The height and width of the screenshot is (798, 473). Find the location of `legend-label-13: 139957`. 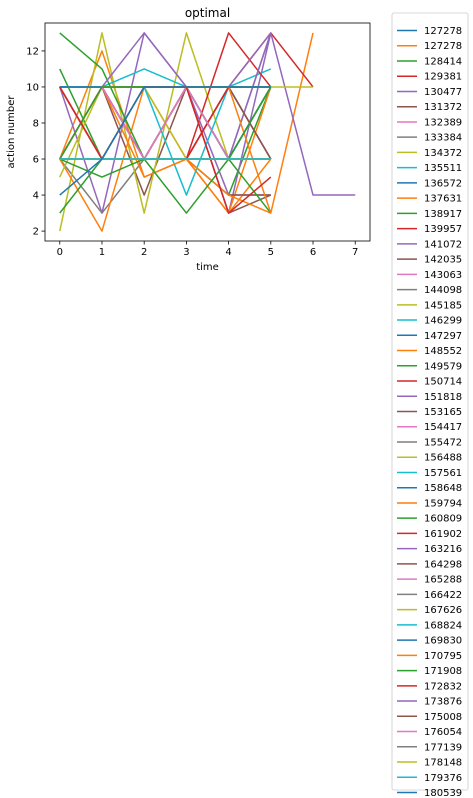

legend-label-13: 139957 is located at coordinates (443, 229).